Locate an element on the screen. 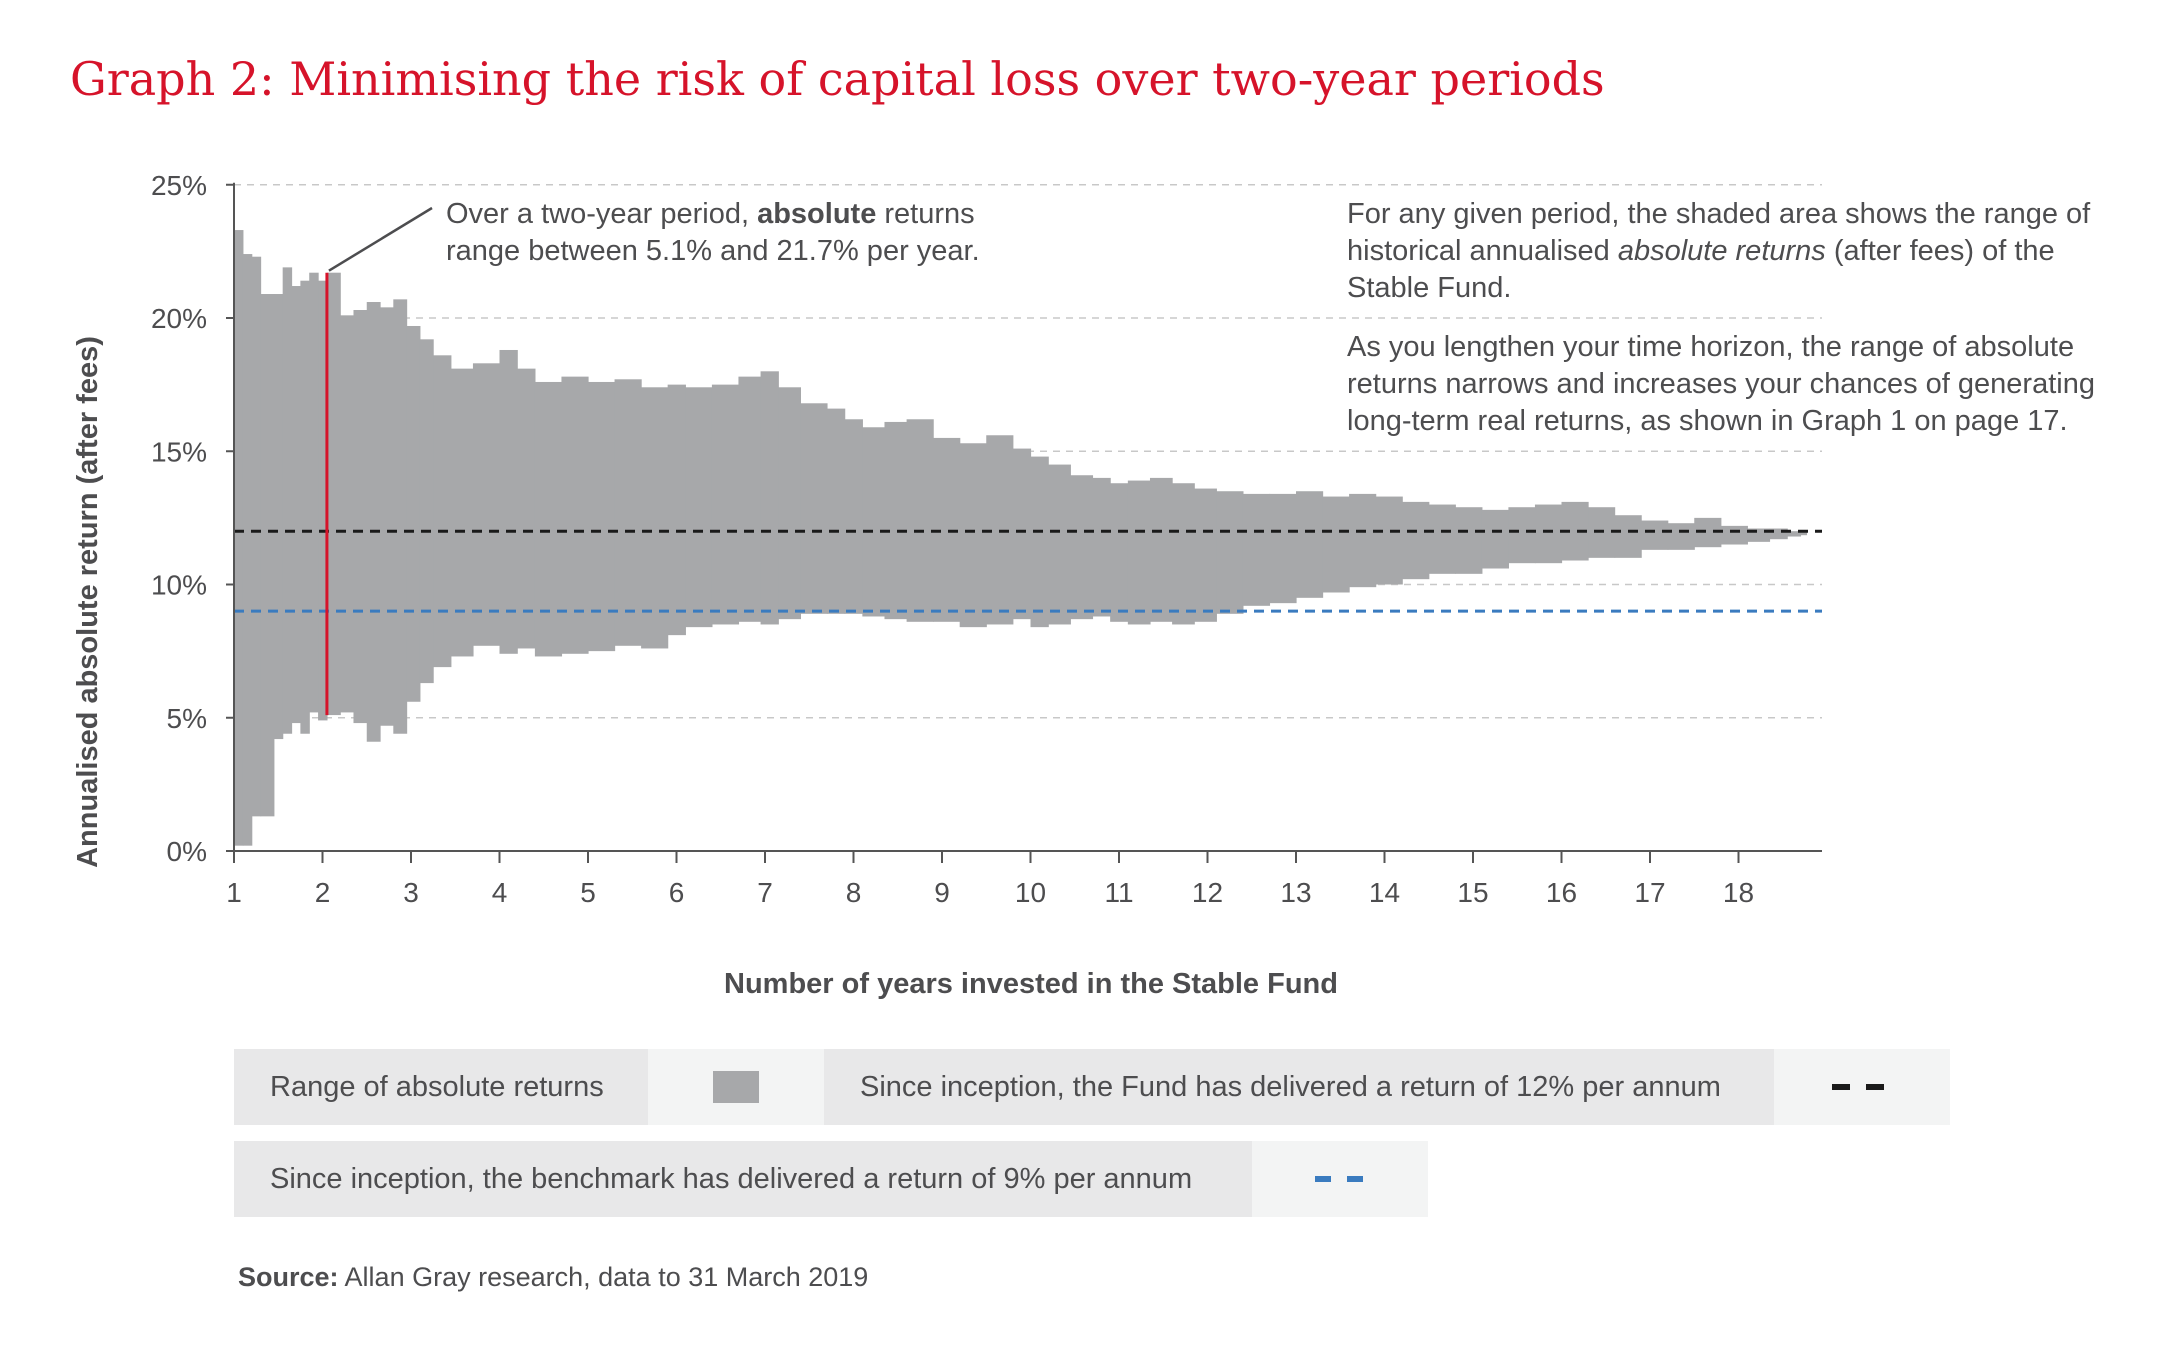 The height and width of the screenshot is (1354, 2184). callout-text-pre: Over a two-year period, is located at coordinates (602, 214).